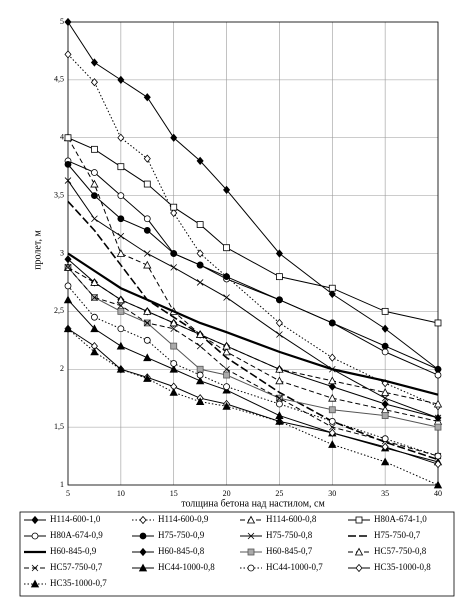 Image resolution: width=468 pixels, height=600 pixels. Describe the element at coordinates (237, 554) in the screenshot. I see `legend-box` at that location.